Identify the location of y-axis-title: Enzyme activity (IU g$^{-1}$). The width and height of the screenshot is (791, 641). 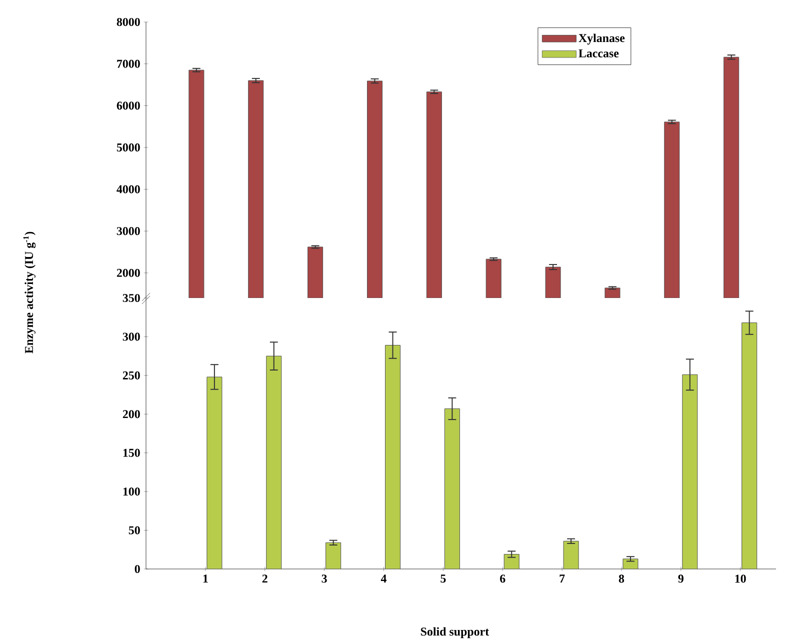
(29, 293).